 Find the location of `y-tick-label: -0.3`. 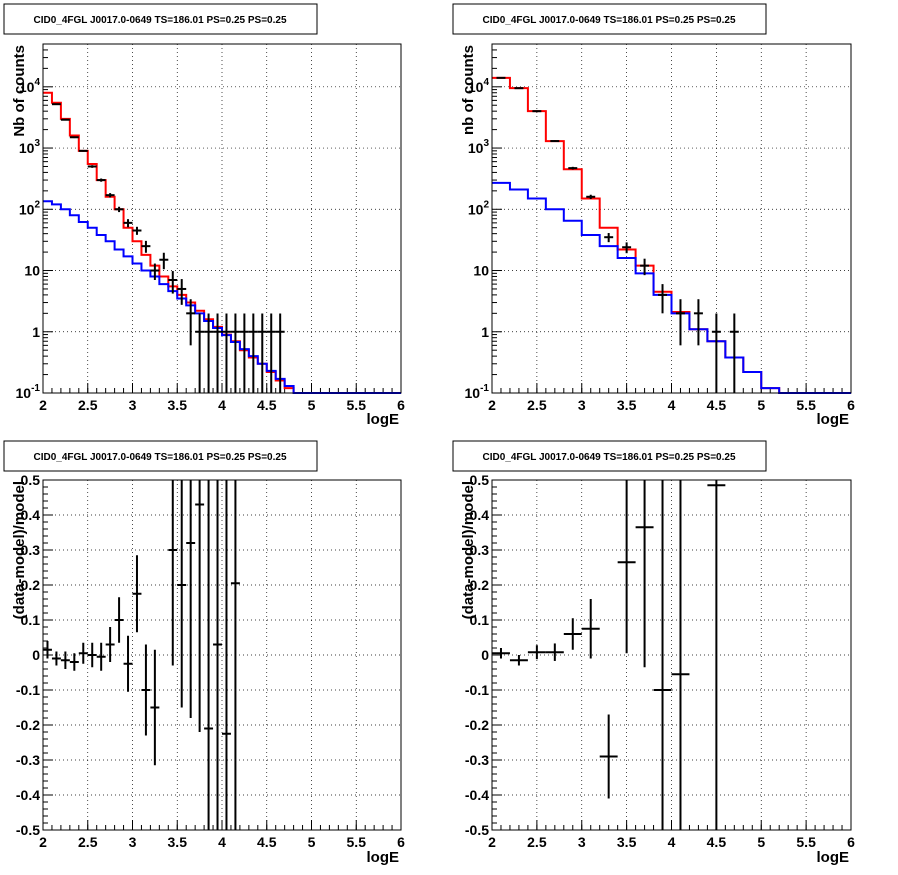

y-tick-label: -0.3 is located at coordinates (28, 760).